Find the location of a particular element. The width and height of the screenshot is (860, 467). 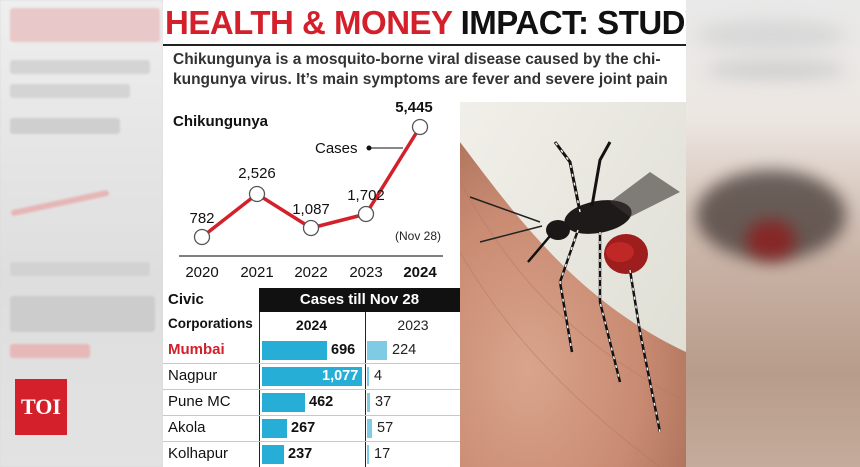

data-label-2021: 2,526 is located at coordinates (257, 173).